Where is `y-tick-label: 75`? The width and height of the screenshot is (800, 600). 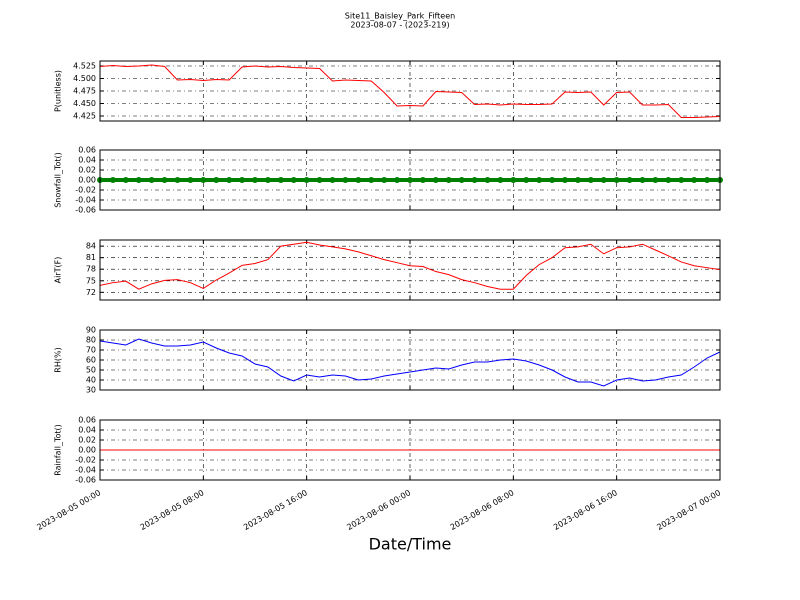 y-tick-label: 75 is located at coordinates (91, 280).